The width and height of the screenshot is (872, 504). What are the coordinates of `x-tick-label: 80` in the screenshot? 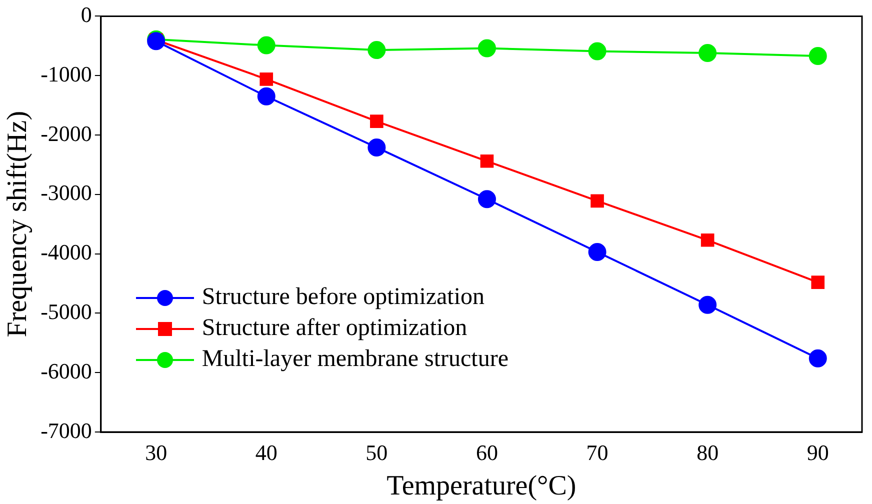 It's located at (707, 452).